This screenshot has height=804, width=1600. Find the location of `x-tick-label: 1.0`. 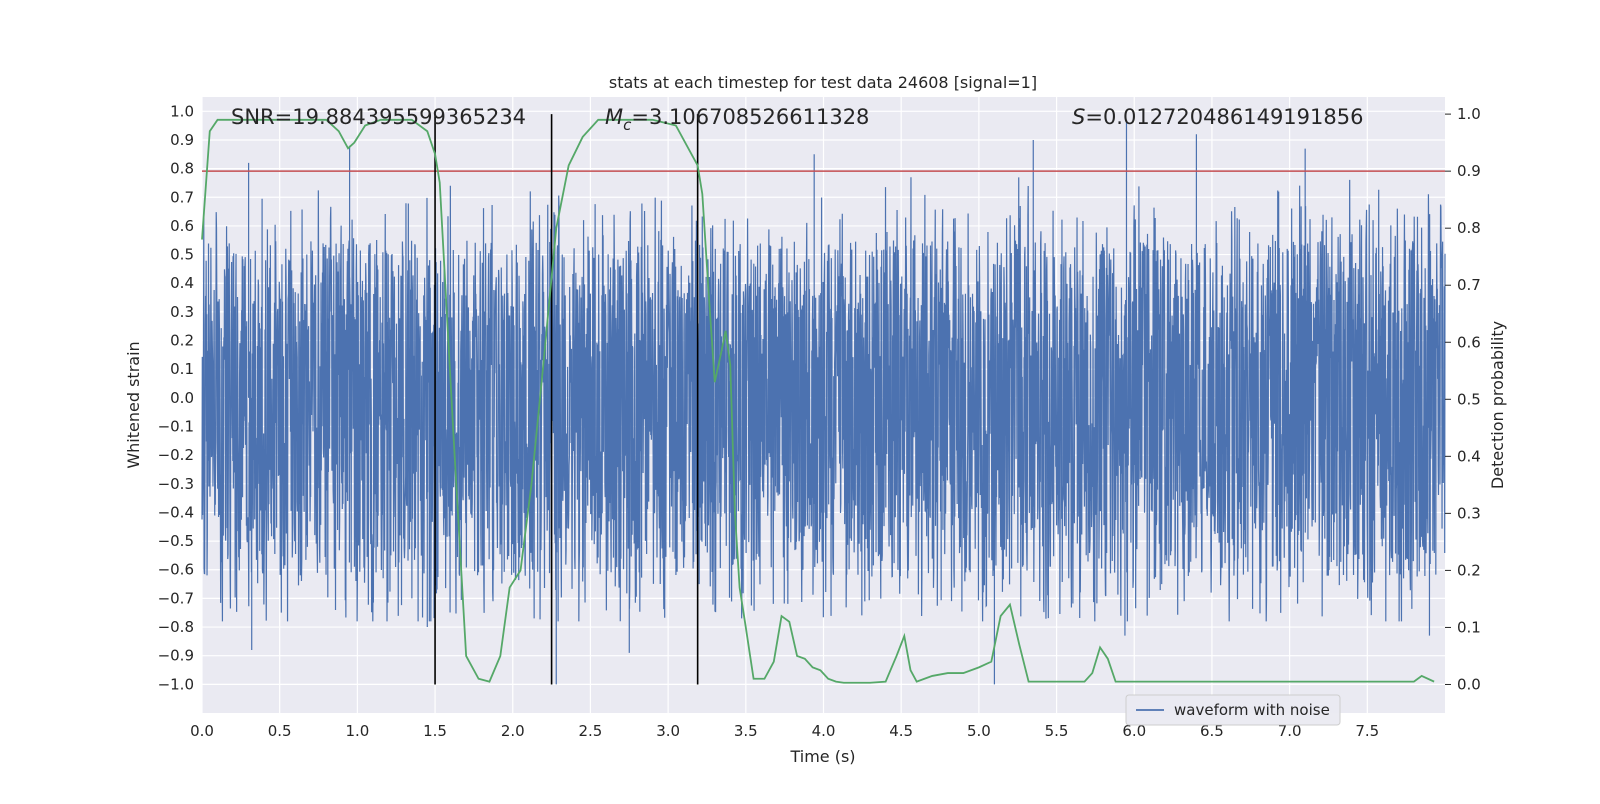

x-tick-label: 1.0 is located at coordinates (357, 731).